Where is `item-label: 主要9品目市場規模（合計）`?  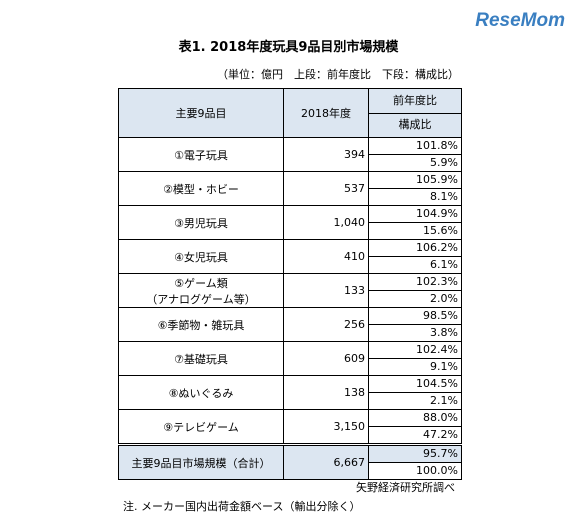 item-label: 主要9品目市場規模（合計） is located at coordinates (201, 463).